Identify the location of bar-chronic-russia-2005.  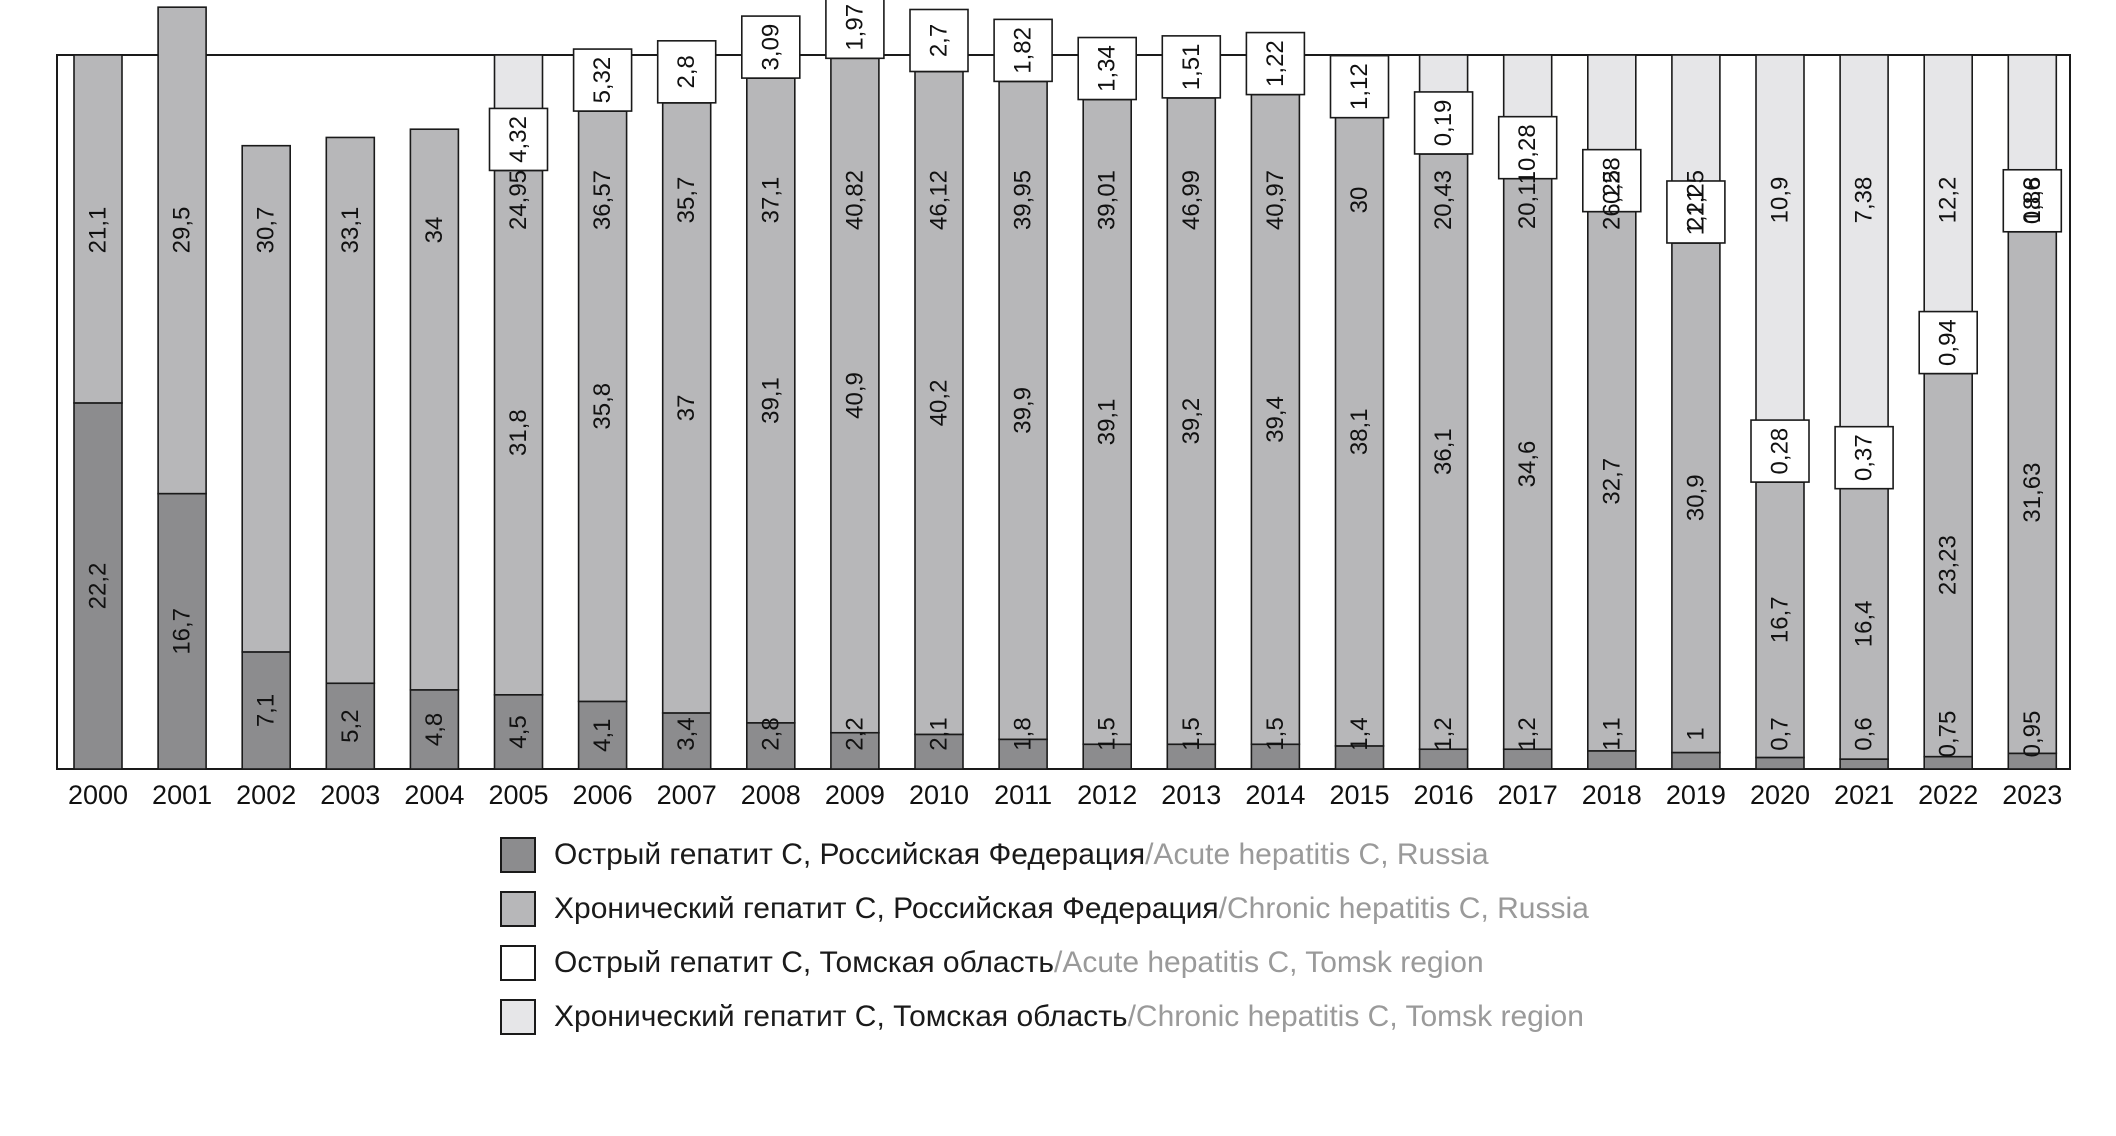
(518, 432).